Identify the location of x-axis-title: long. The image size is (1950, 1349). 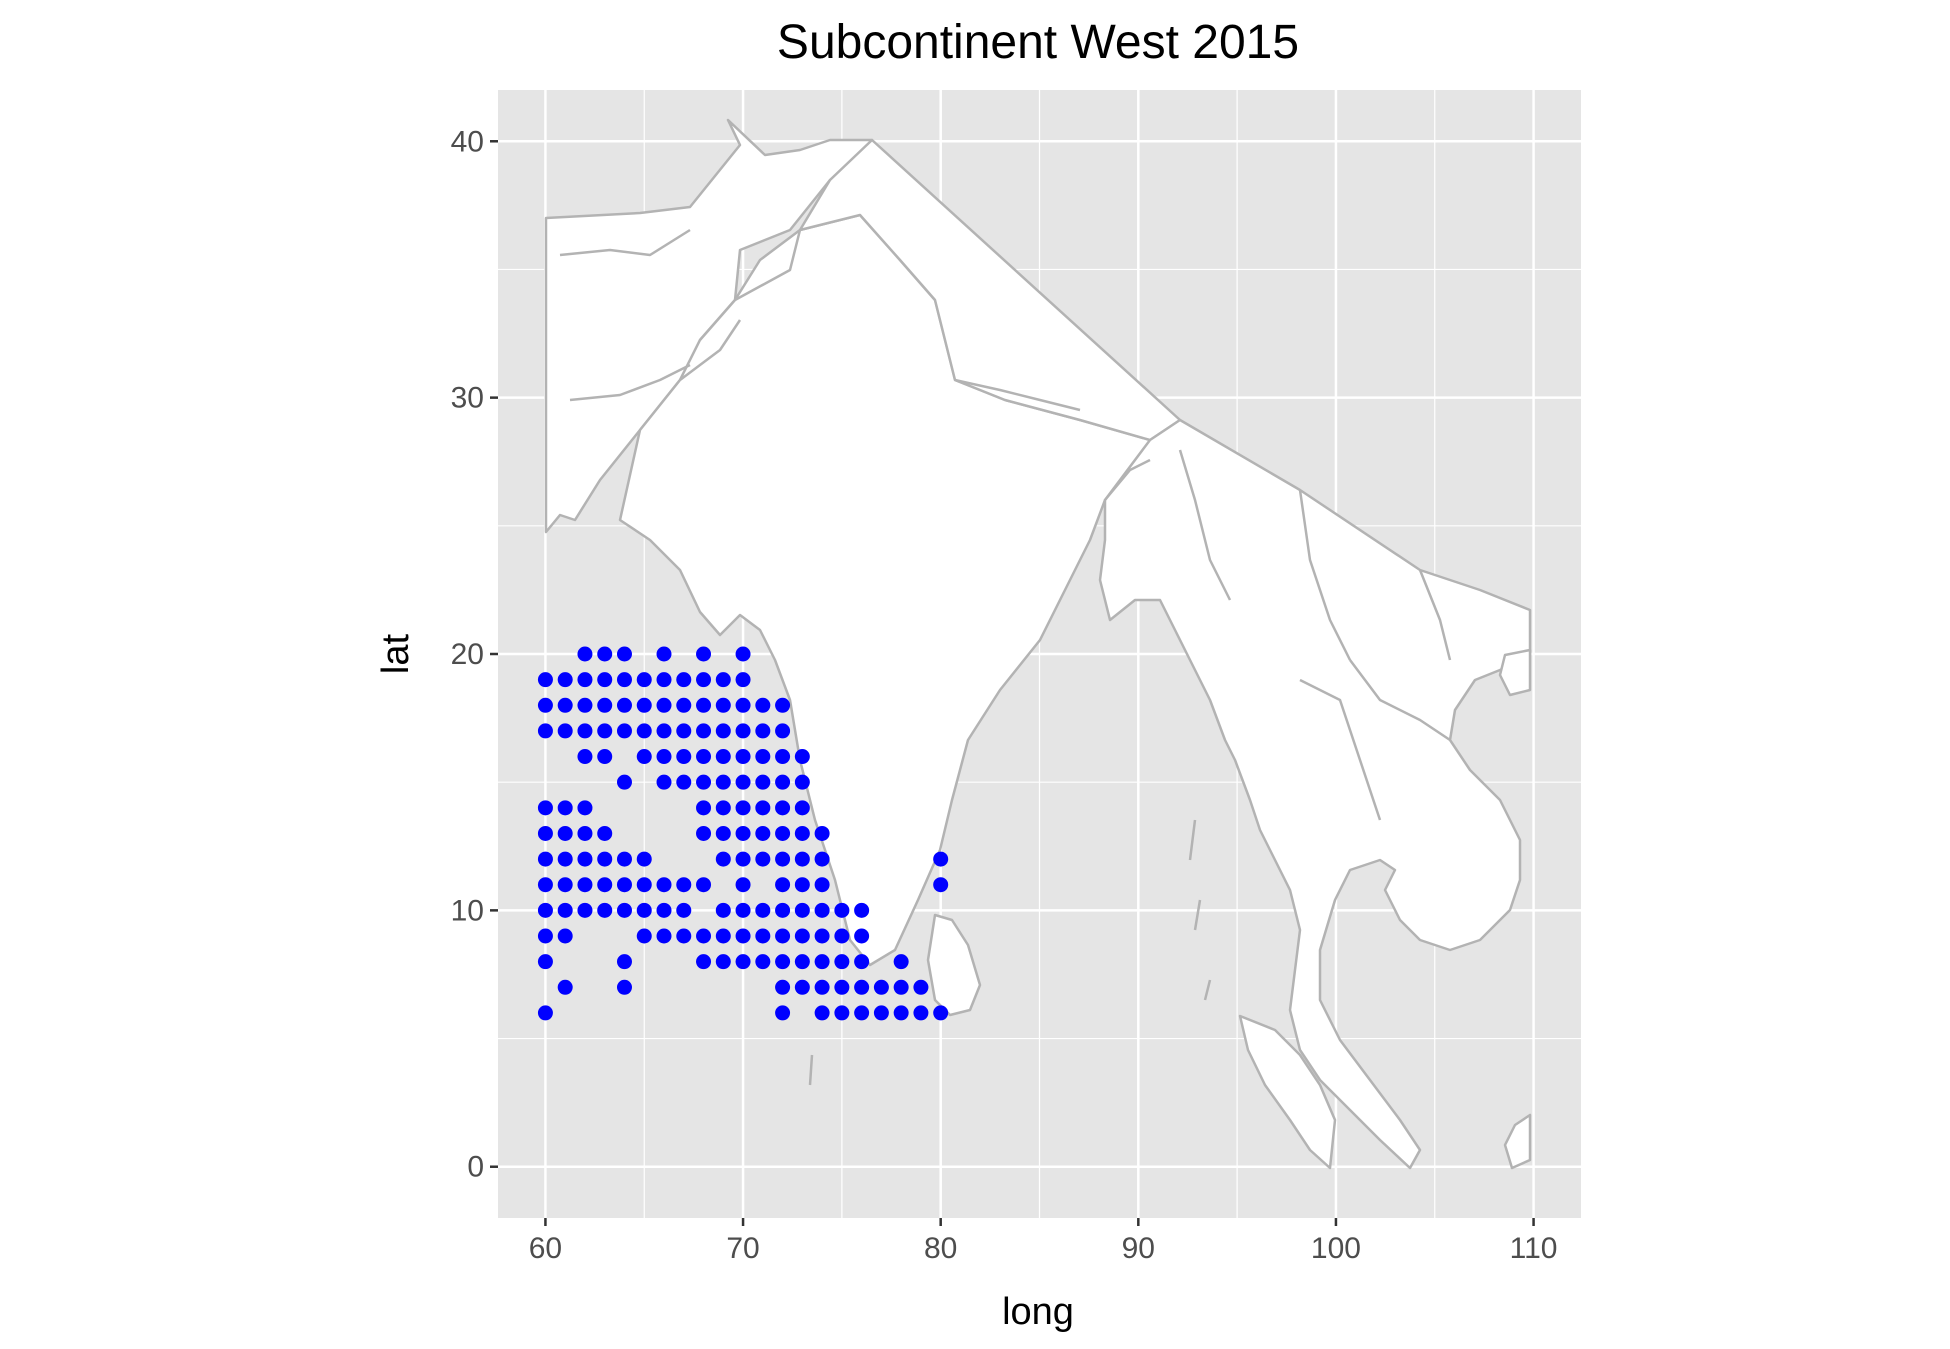
(1038, 1312).